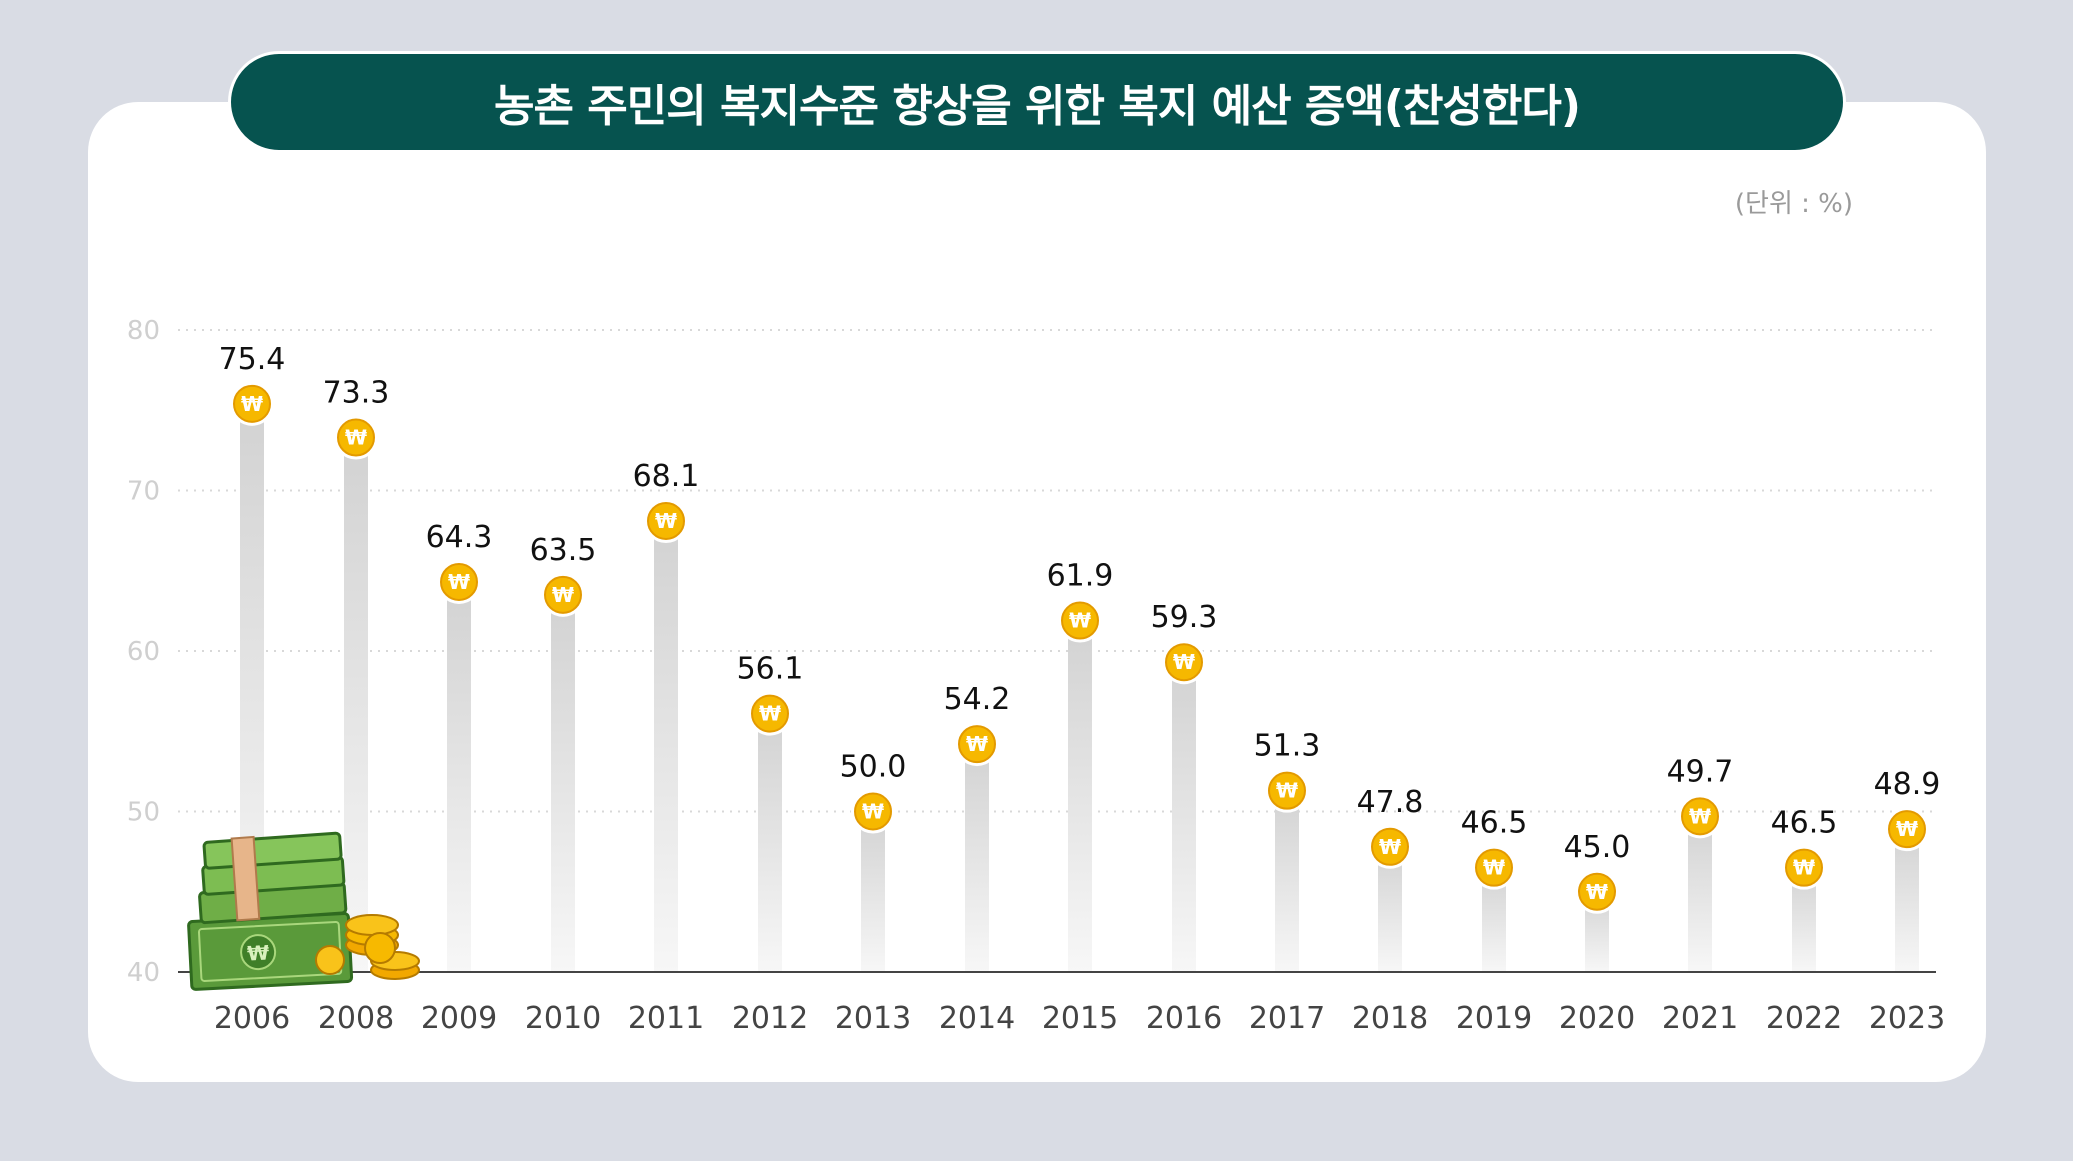  Describe the element at coordinates (770, 1018) in the screenshot. I see `x-tick-label: 2012` at that location.